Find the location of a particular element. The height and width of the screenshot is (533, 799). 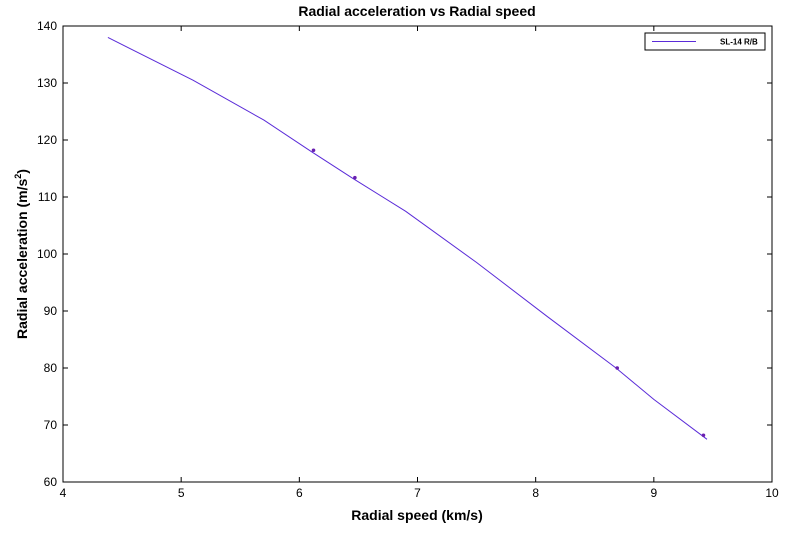

y-tick-label: 120 is located at coordinates (47, 140).